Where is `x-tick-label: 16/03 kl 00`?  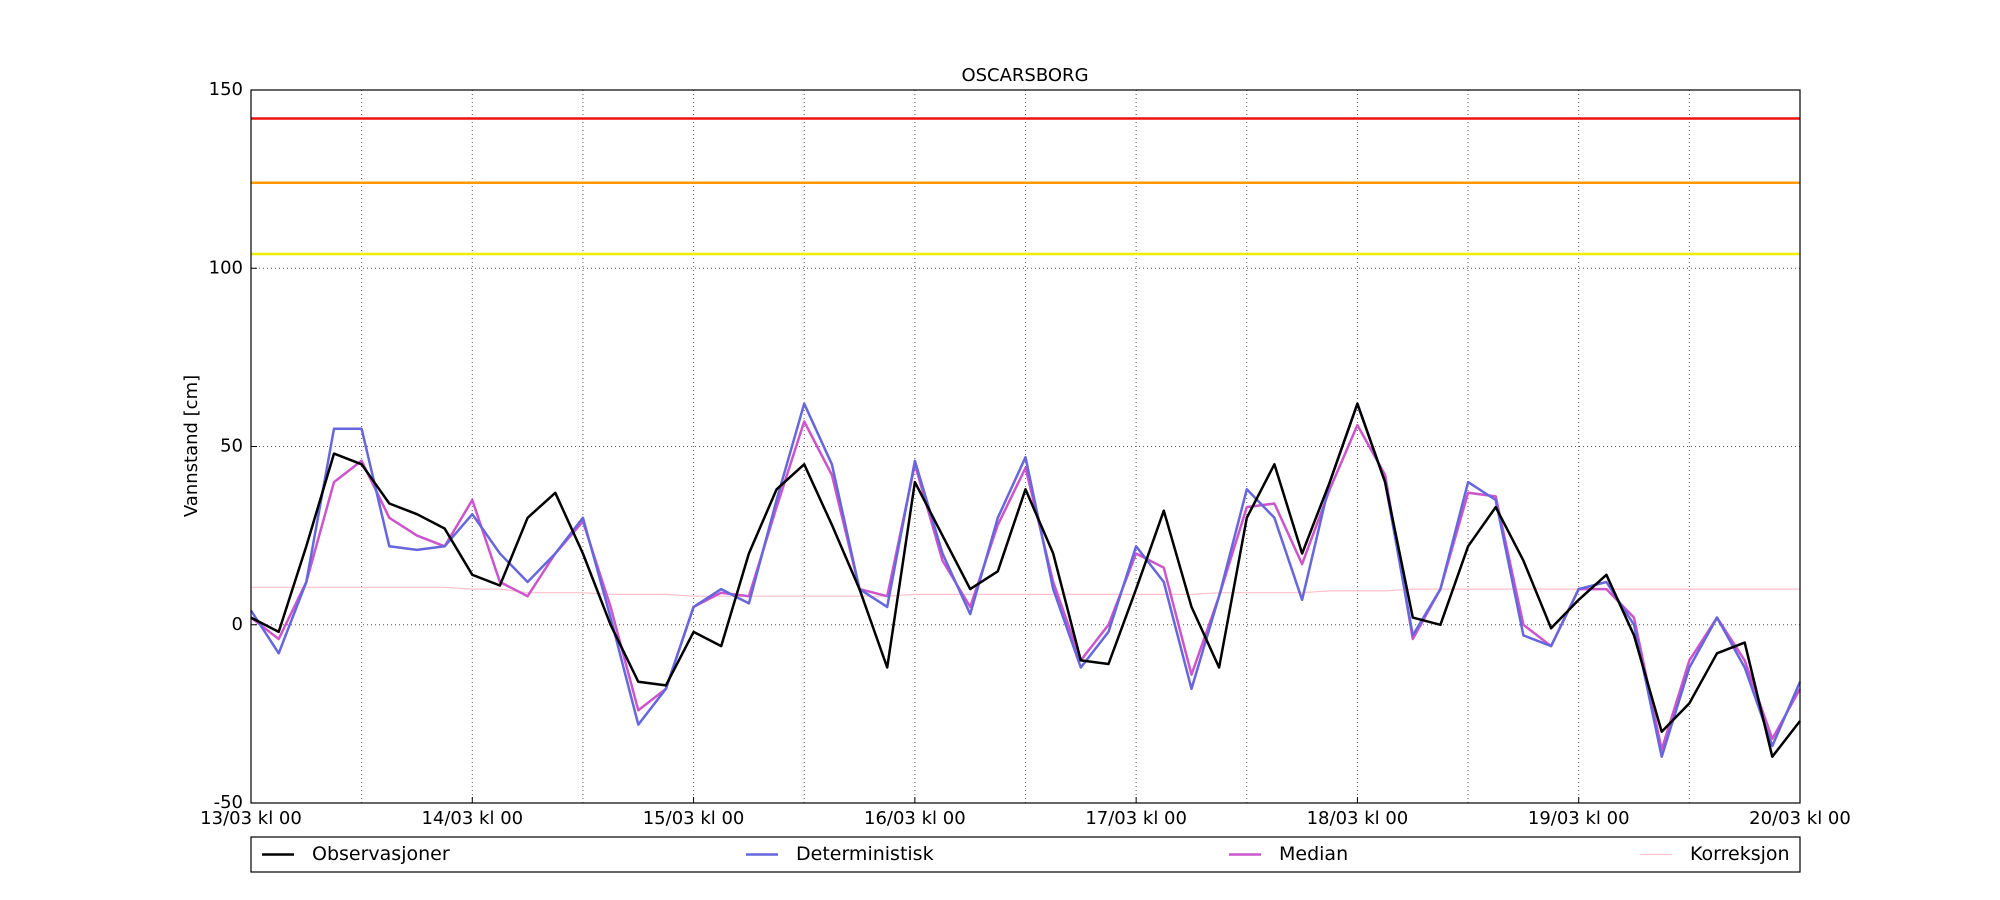 x-tick-label: 16/03 kl 00 is located at coordinates (915, 818).